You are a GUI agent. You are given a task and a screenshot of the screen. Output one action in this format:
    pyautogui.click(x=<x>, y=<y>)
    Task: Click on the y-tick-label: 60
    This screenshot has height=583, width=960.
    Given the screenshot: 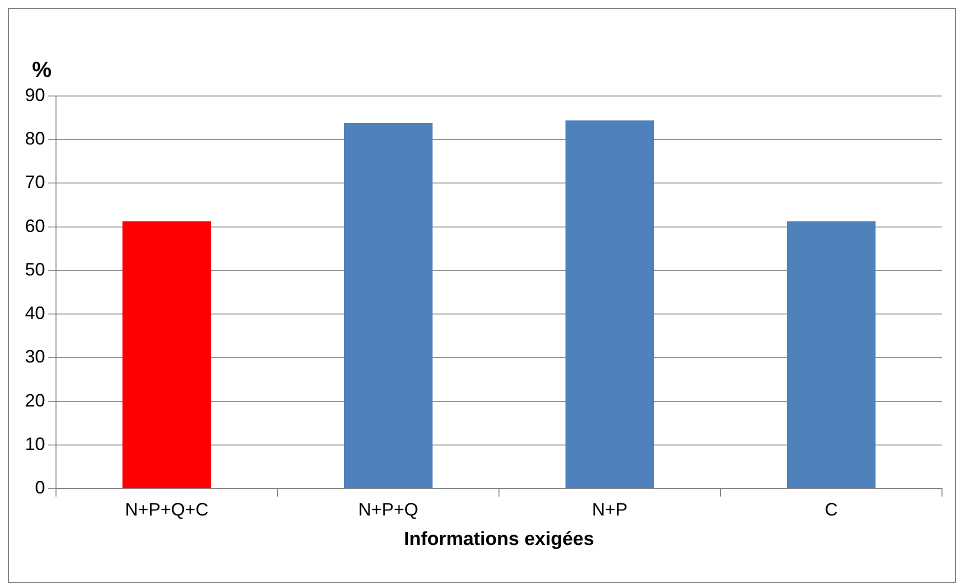 What is the action you would take?
    pyautogui.click(x=35, y=226)
    